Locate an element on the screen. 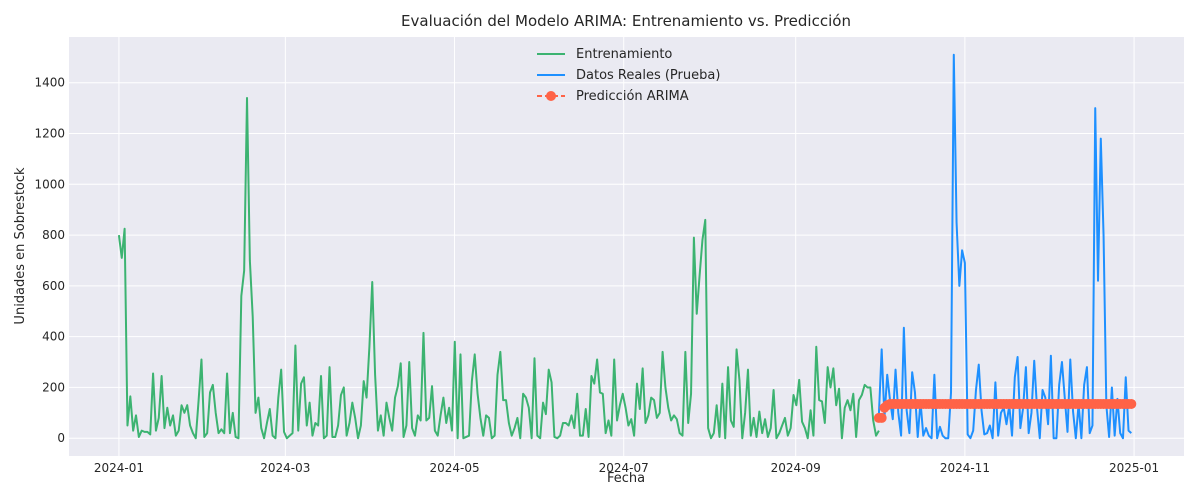  y-tick-label: 400 is located at coordinates (53, 337).